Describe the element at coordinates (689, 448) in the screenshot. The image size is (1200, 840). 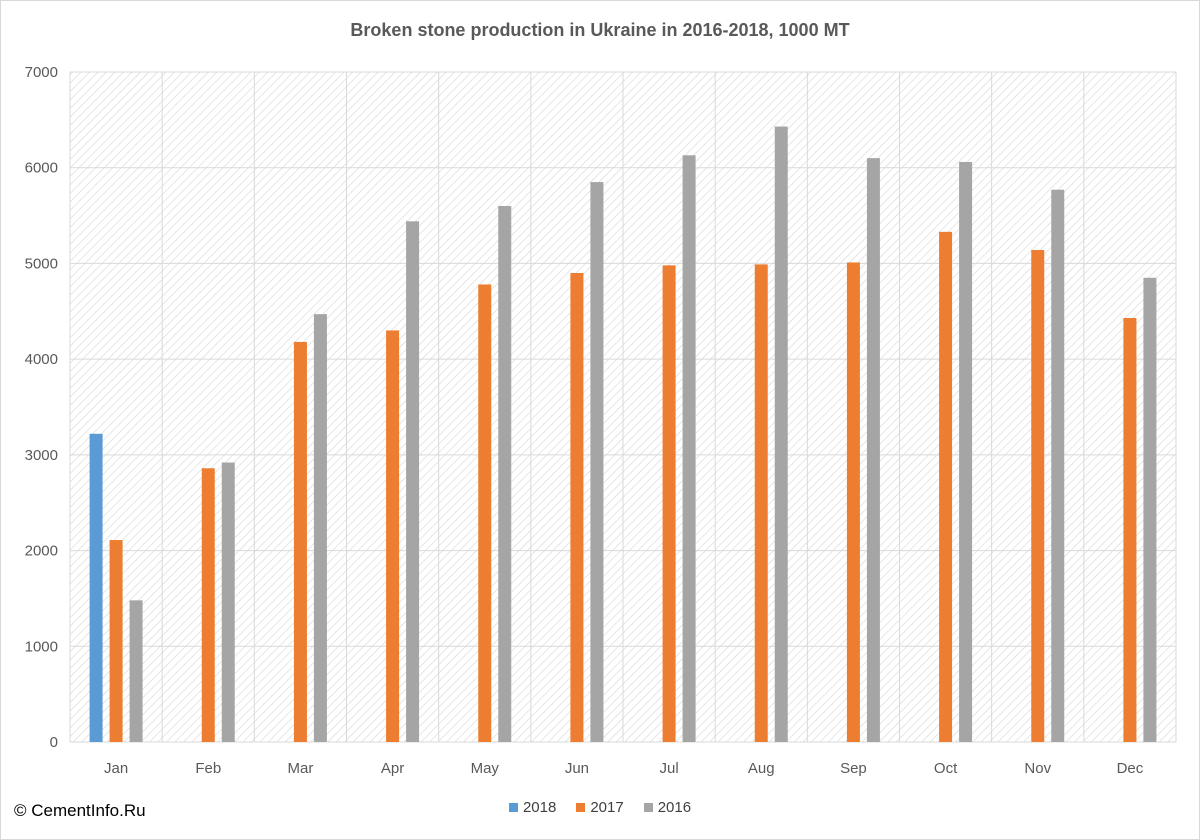
I see `bar-2016-jul` at that location.